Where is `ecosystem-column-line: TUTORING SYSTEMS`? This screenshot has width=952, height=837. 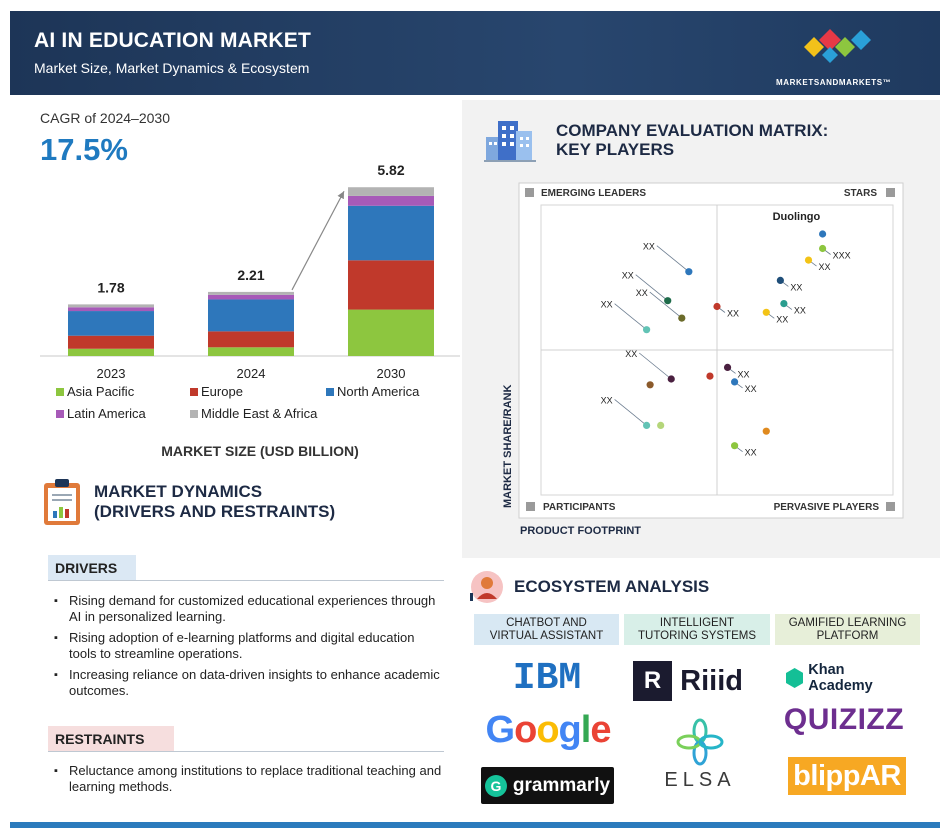
ecosystem-column-line: TUTORING SYSTEMS is located at coordinates (697, 636).